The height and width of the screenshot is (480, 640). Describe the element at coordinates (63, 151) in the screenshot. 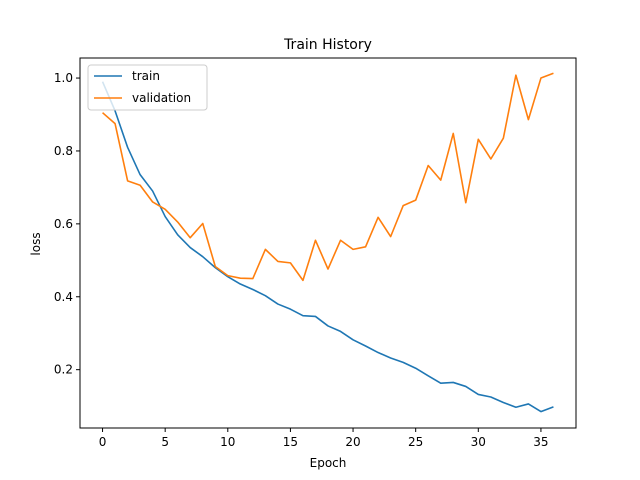

I see `y-tick-label: 0.8` at that location.